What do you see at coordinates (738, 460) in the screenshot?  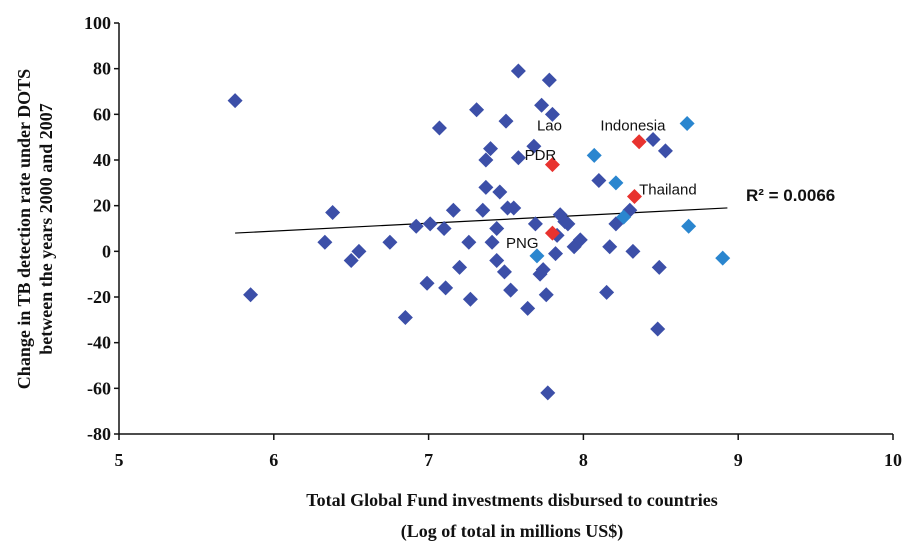 I see `x-tick-label: 9` at bounding box center [738, 460].